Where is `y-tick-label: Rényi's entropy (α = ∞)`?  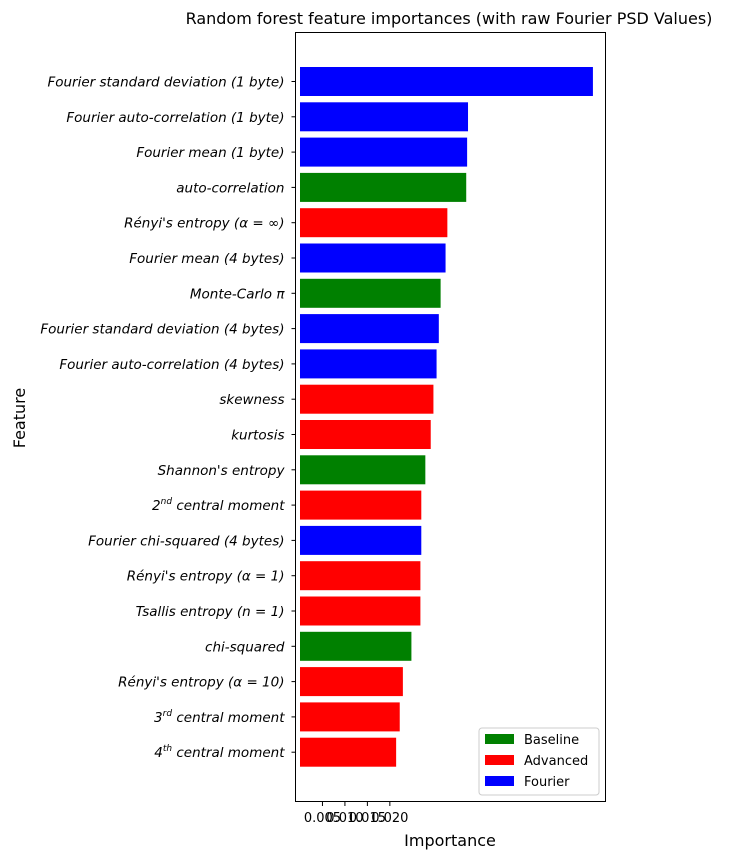
y-tick-label: Rényi's entropy (α = ∞) is located at coordinates (204, 224).